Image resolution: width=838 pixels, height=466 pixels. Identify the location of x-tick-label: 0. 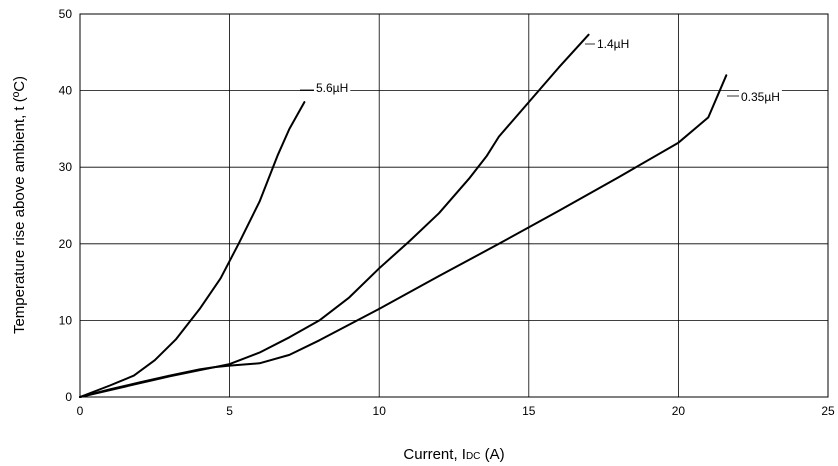
(80, 411).